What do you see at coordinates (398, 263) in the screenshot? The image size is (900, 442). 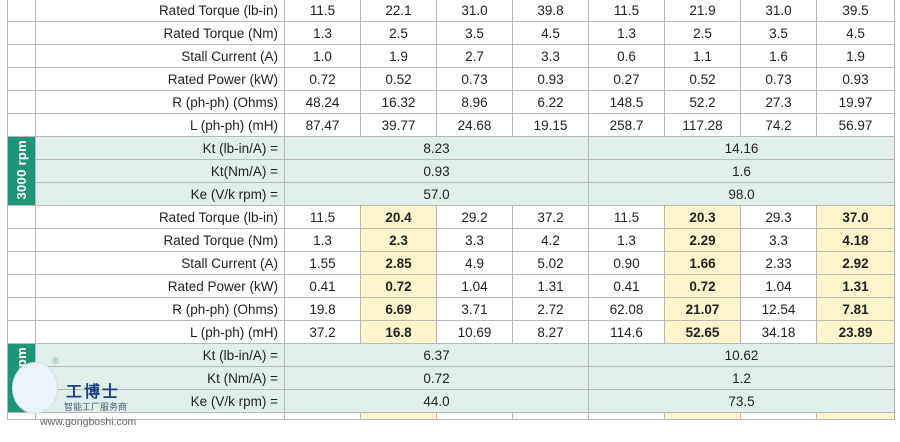 I see `cell-value: 2.85` at bounding box center [398, 263].